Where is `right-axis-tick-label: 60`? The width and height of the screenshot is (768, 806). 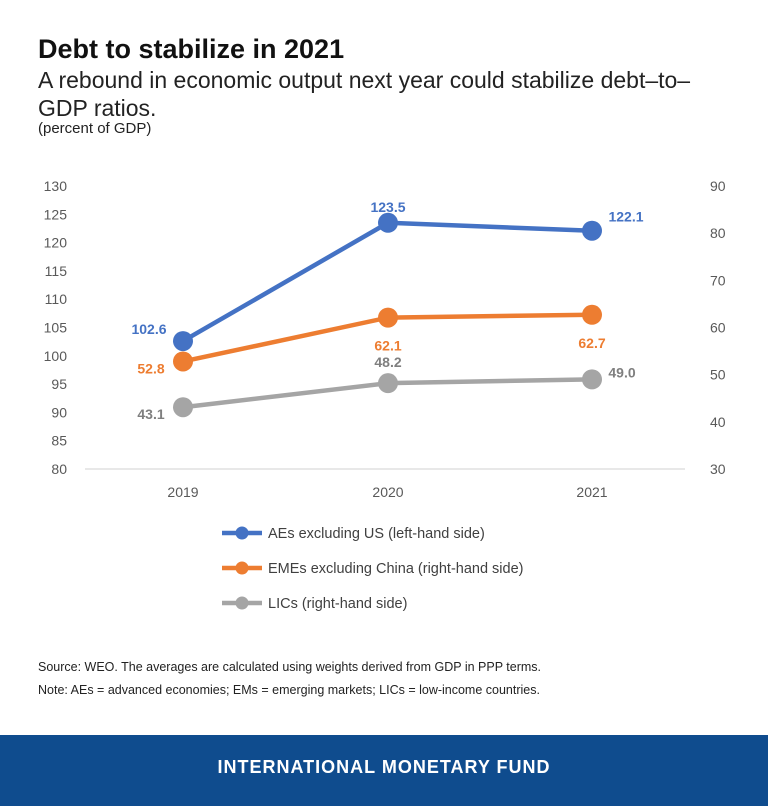
right-axis-tick-label: 60 is located at coordinates (718, 328).